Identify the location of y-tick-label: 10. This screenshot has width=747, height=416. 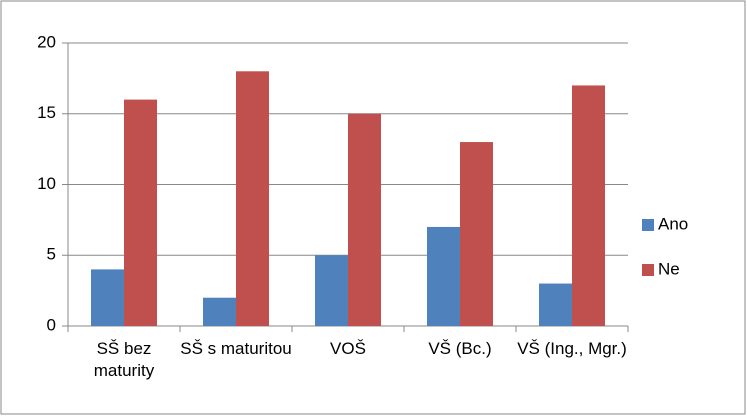
(46, 183).